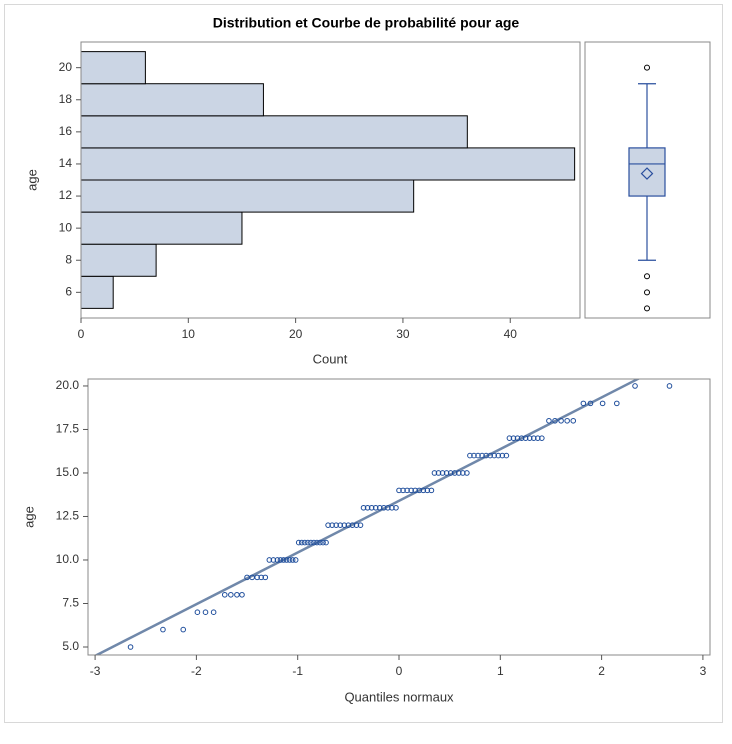 Image resolution: width=732 pixels, height=744 pixels. Describe the element at coordinates (66, 99) in the screenshot. I see `y-tick-label: 18` at that location.